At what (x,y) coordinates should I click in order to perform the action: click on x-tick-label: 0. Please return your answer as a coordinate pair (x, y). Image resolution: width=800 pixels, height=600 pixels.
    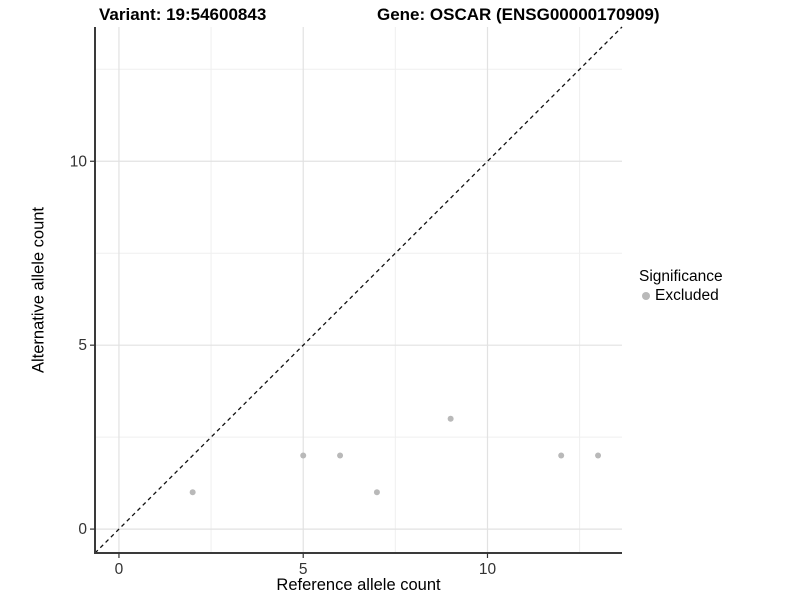
    Looking at the image, I should click on (119, 569).